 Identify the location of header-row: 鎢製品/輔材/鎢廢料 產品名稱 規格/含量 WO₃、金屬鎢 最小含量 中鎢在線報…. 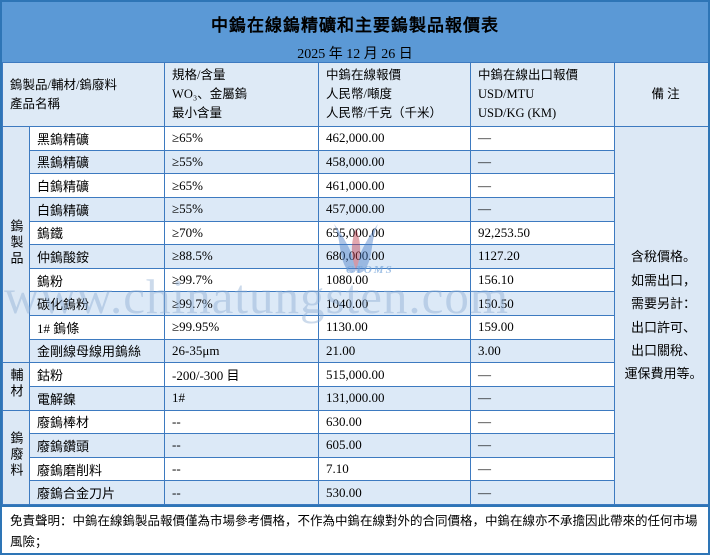
(355, 94).